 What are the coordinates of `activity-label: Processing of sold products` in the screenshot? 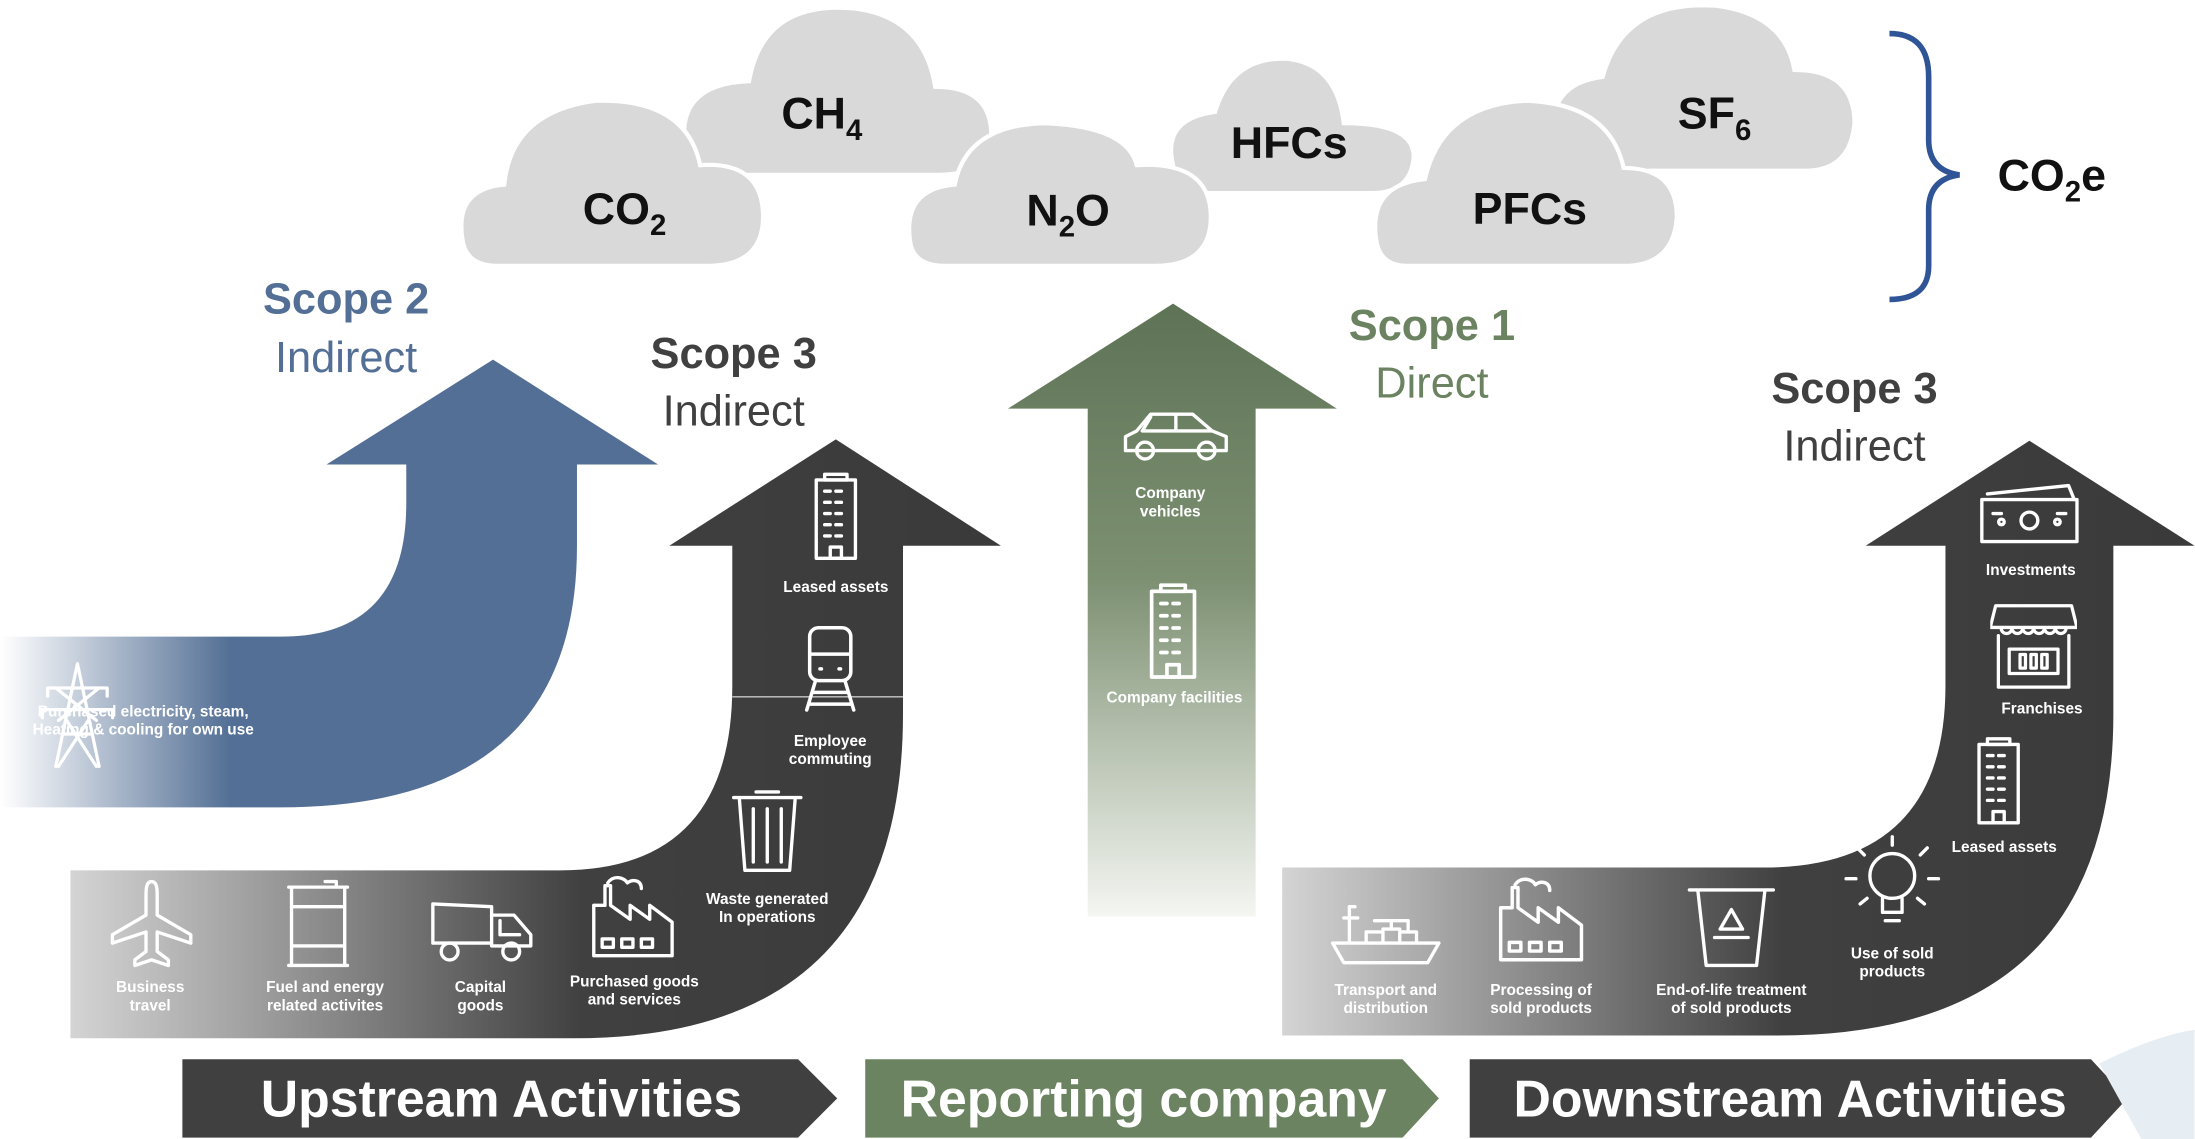 It's located at (1541, 999).